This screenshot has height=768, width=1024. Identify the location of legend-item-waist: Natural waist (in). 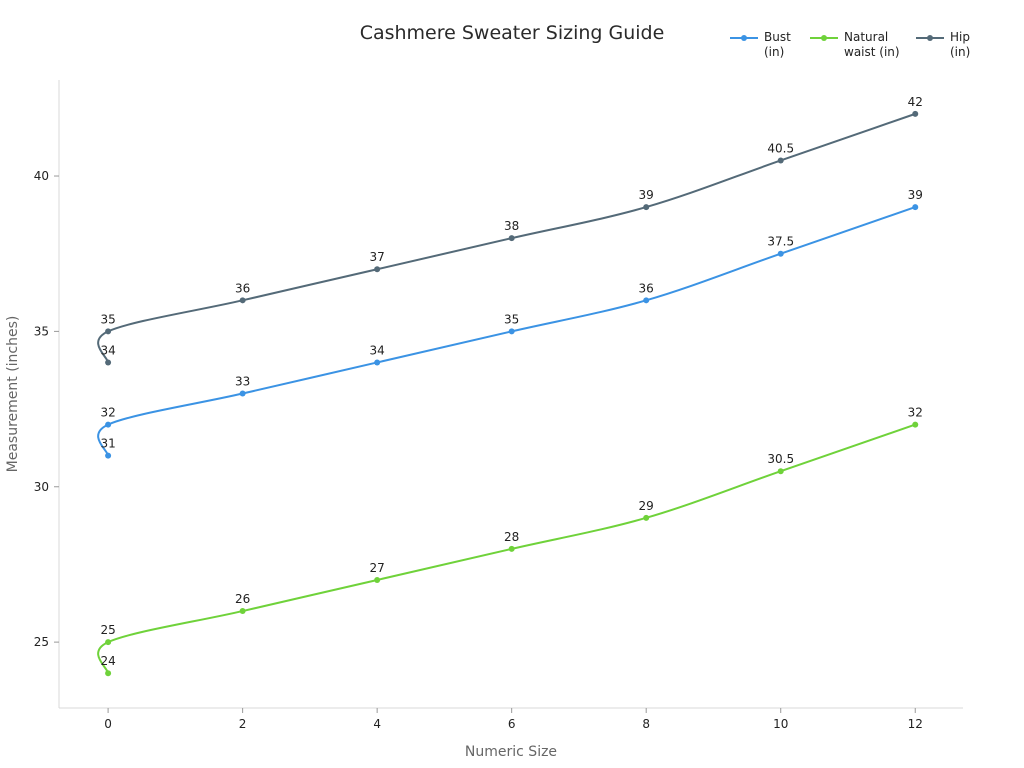
(857, 45).